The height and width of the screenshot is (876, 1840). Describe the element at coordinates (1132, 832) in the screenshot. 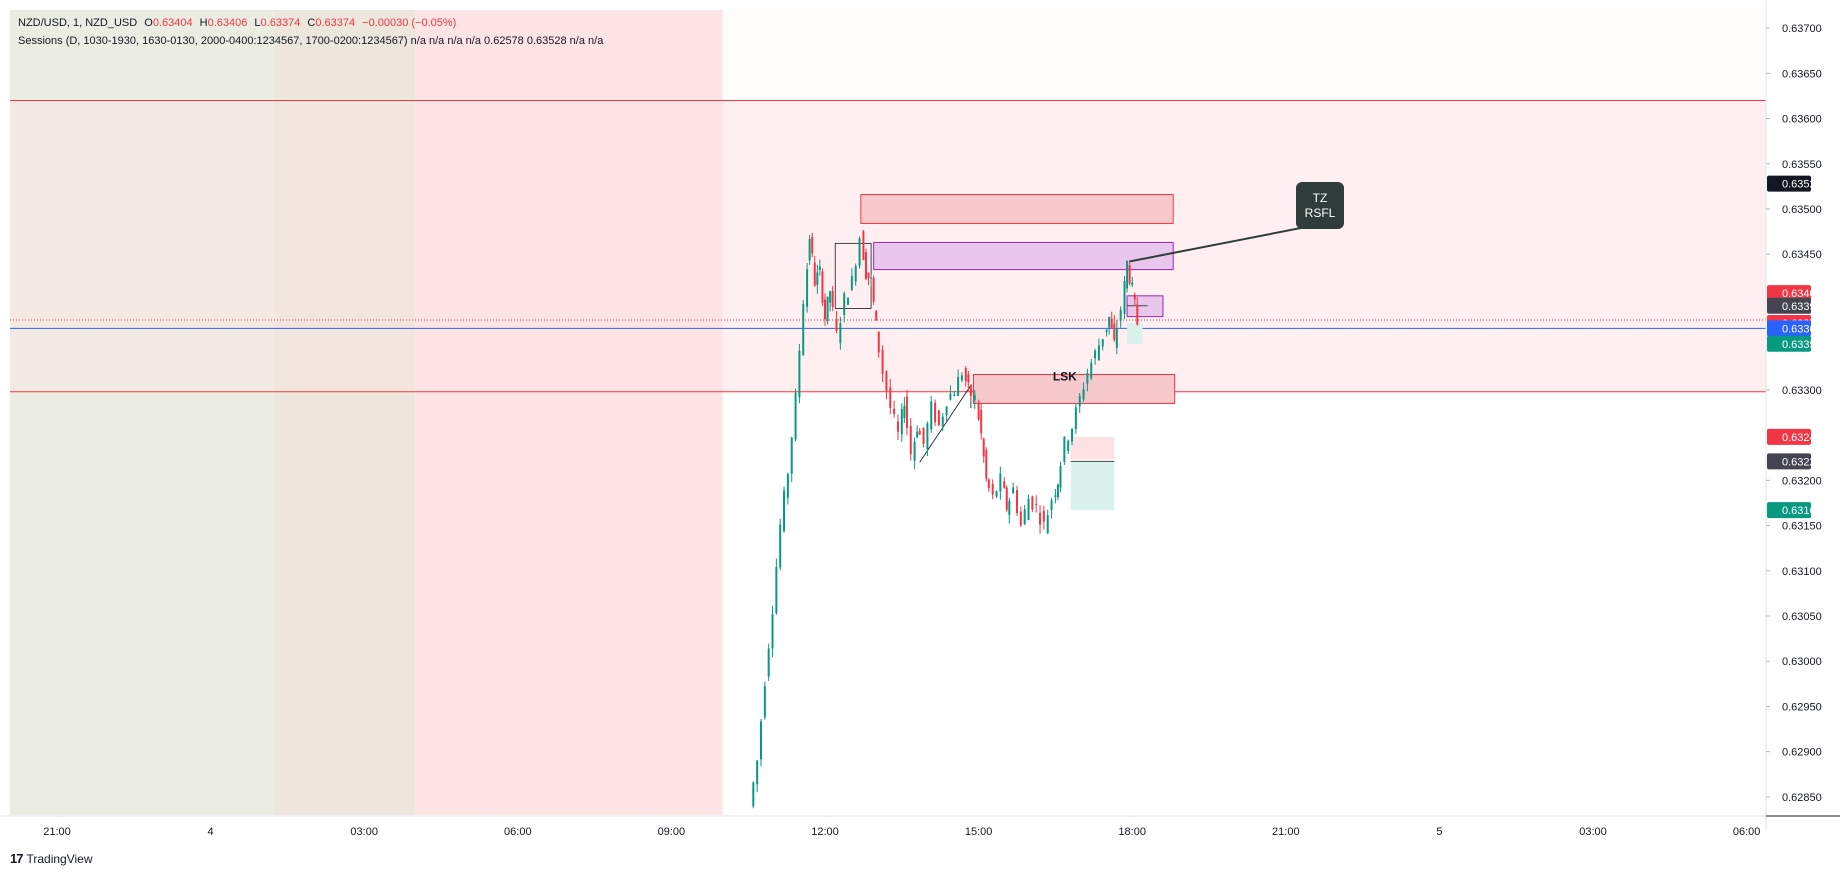

I see `x-tick-label: 18:00` at that location.